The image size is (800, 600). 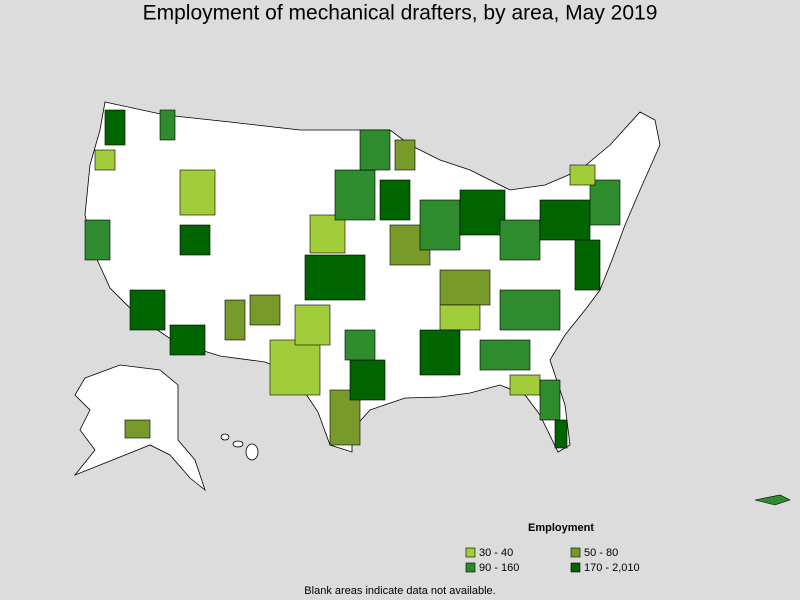 I want to click on legend-title: Employment, so click(x=561, y=528).